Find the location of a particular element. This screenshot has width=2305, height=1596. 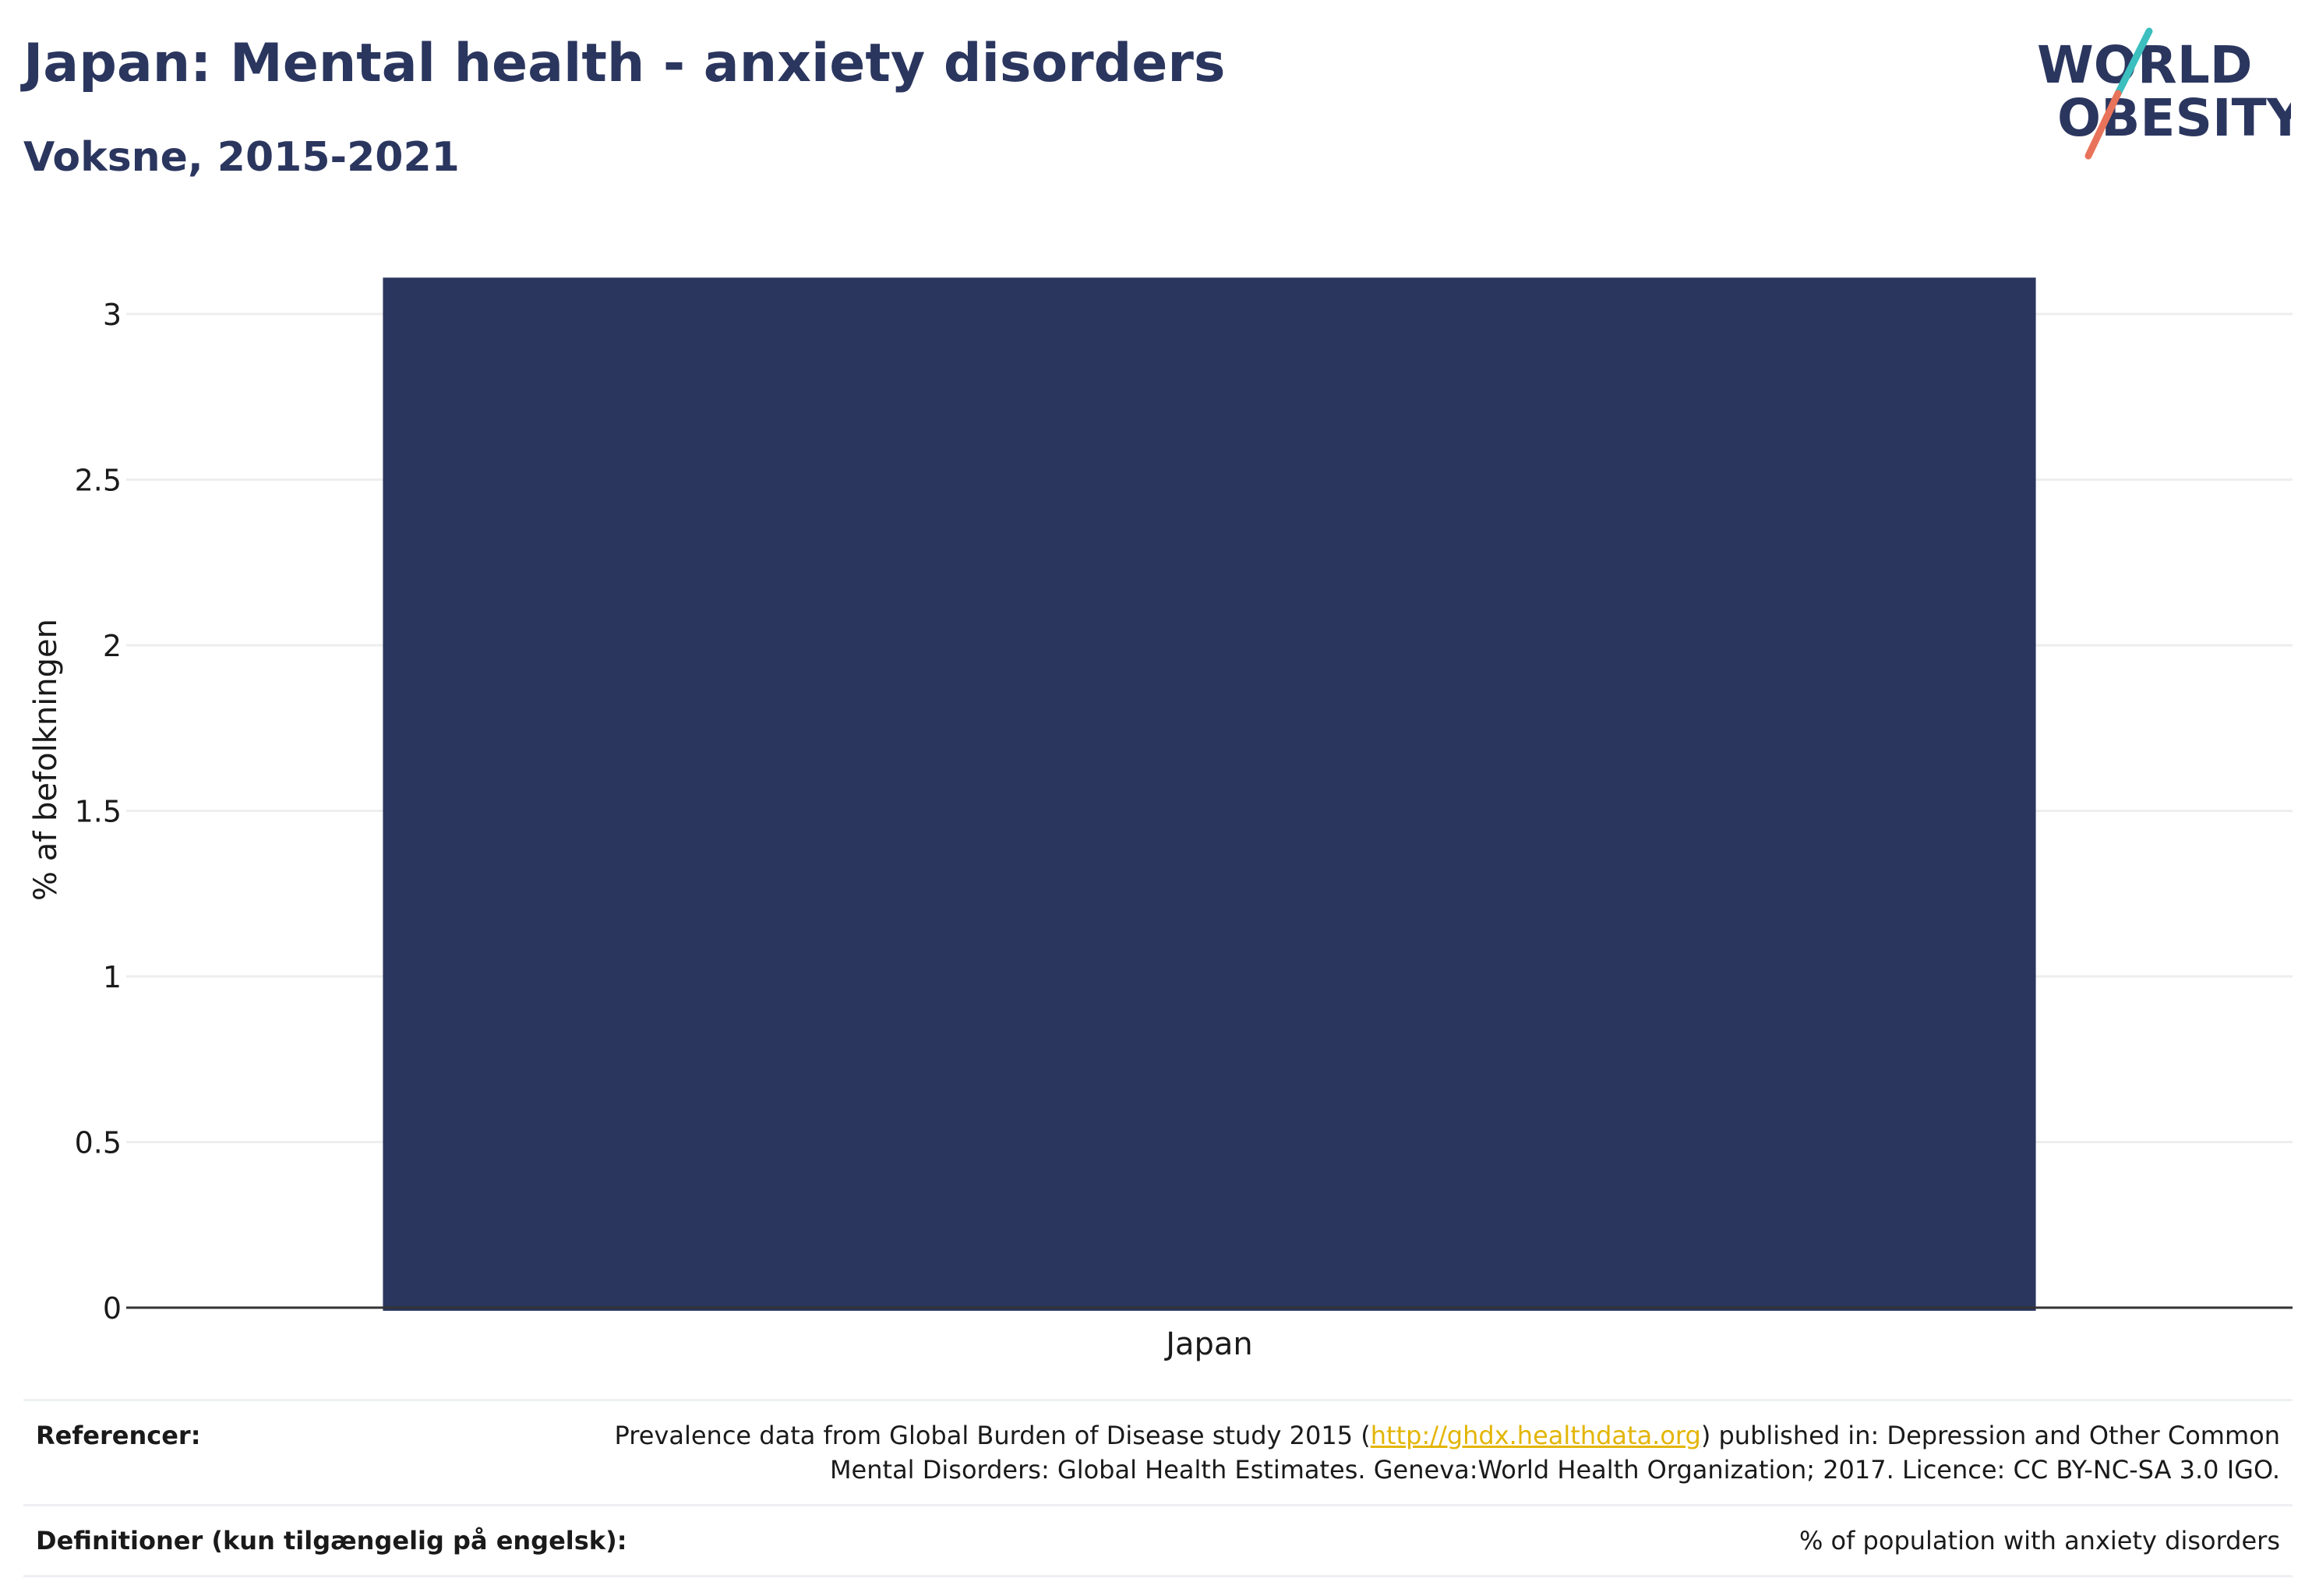

y-tick-label: 2 is located at coordinates (113, 646).